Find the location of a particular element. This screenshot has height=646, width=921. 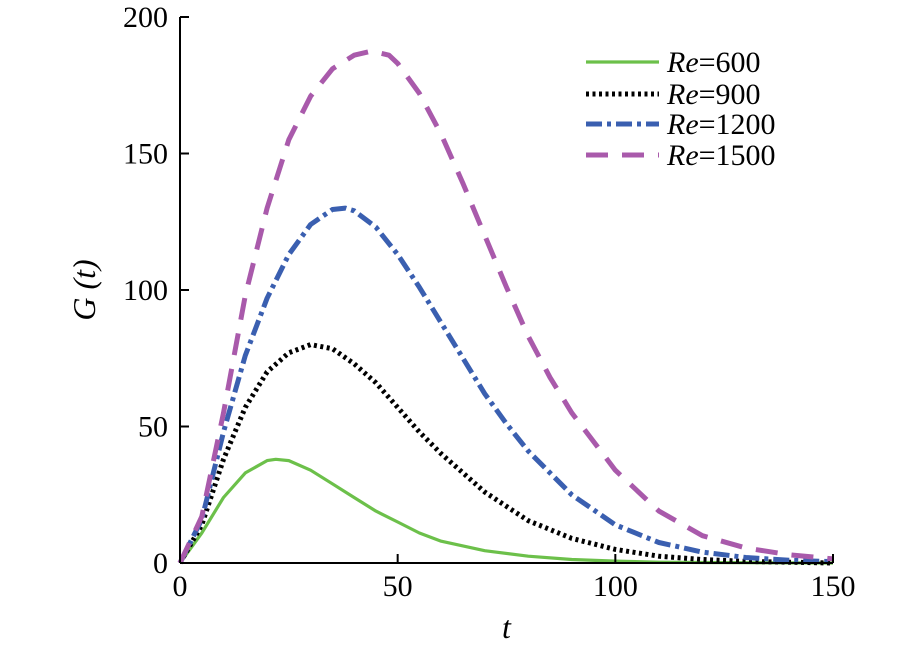

x-axis-title: t is located at coordinates (507, 627).